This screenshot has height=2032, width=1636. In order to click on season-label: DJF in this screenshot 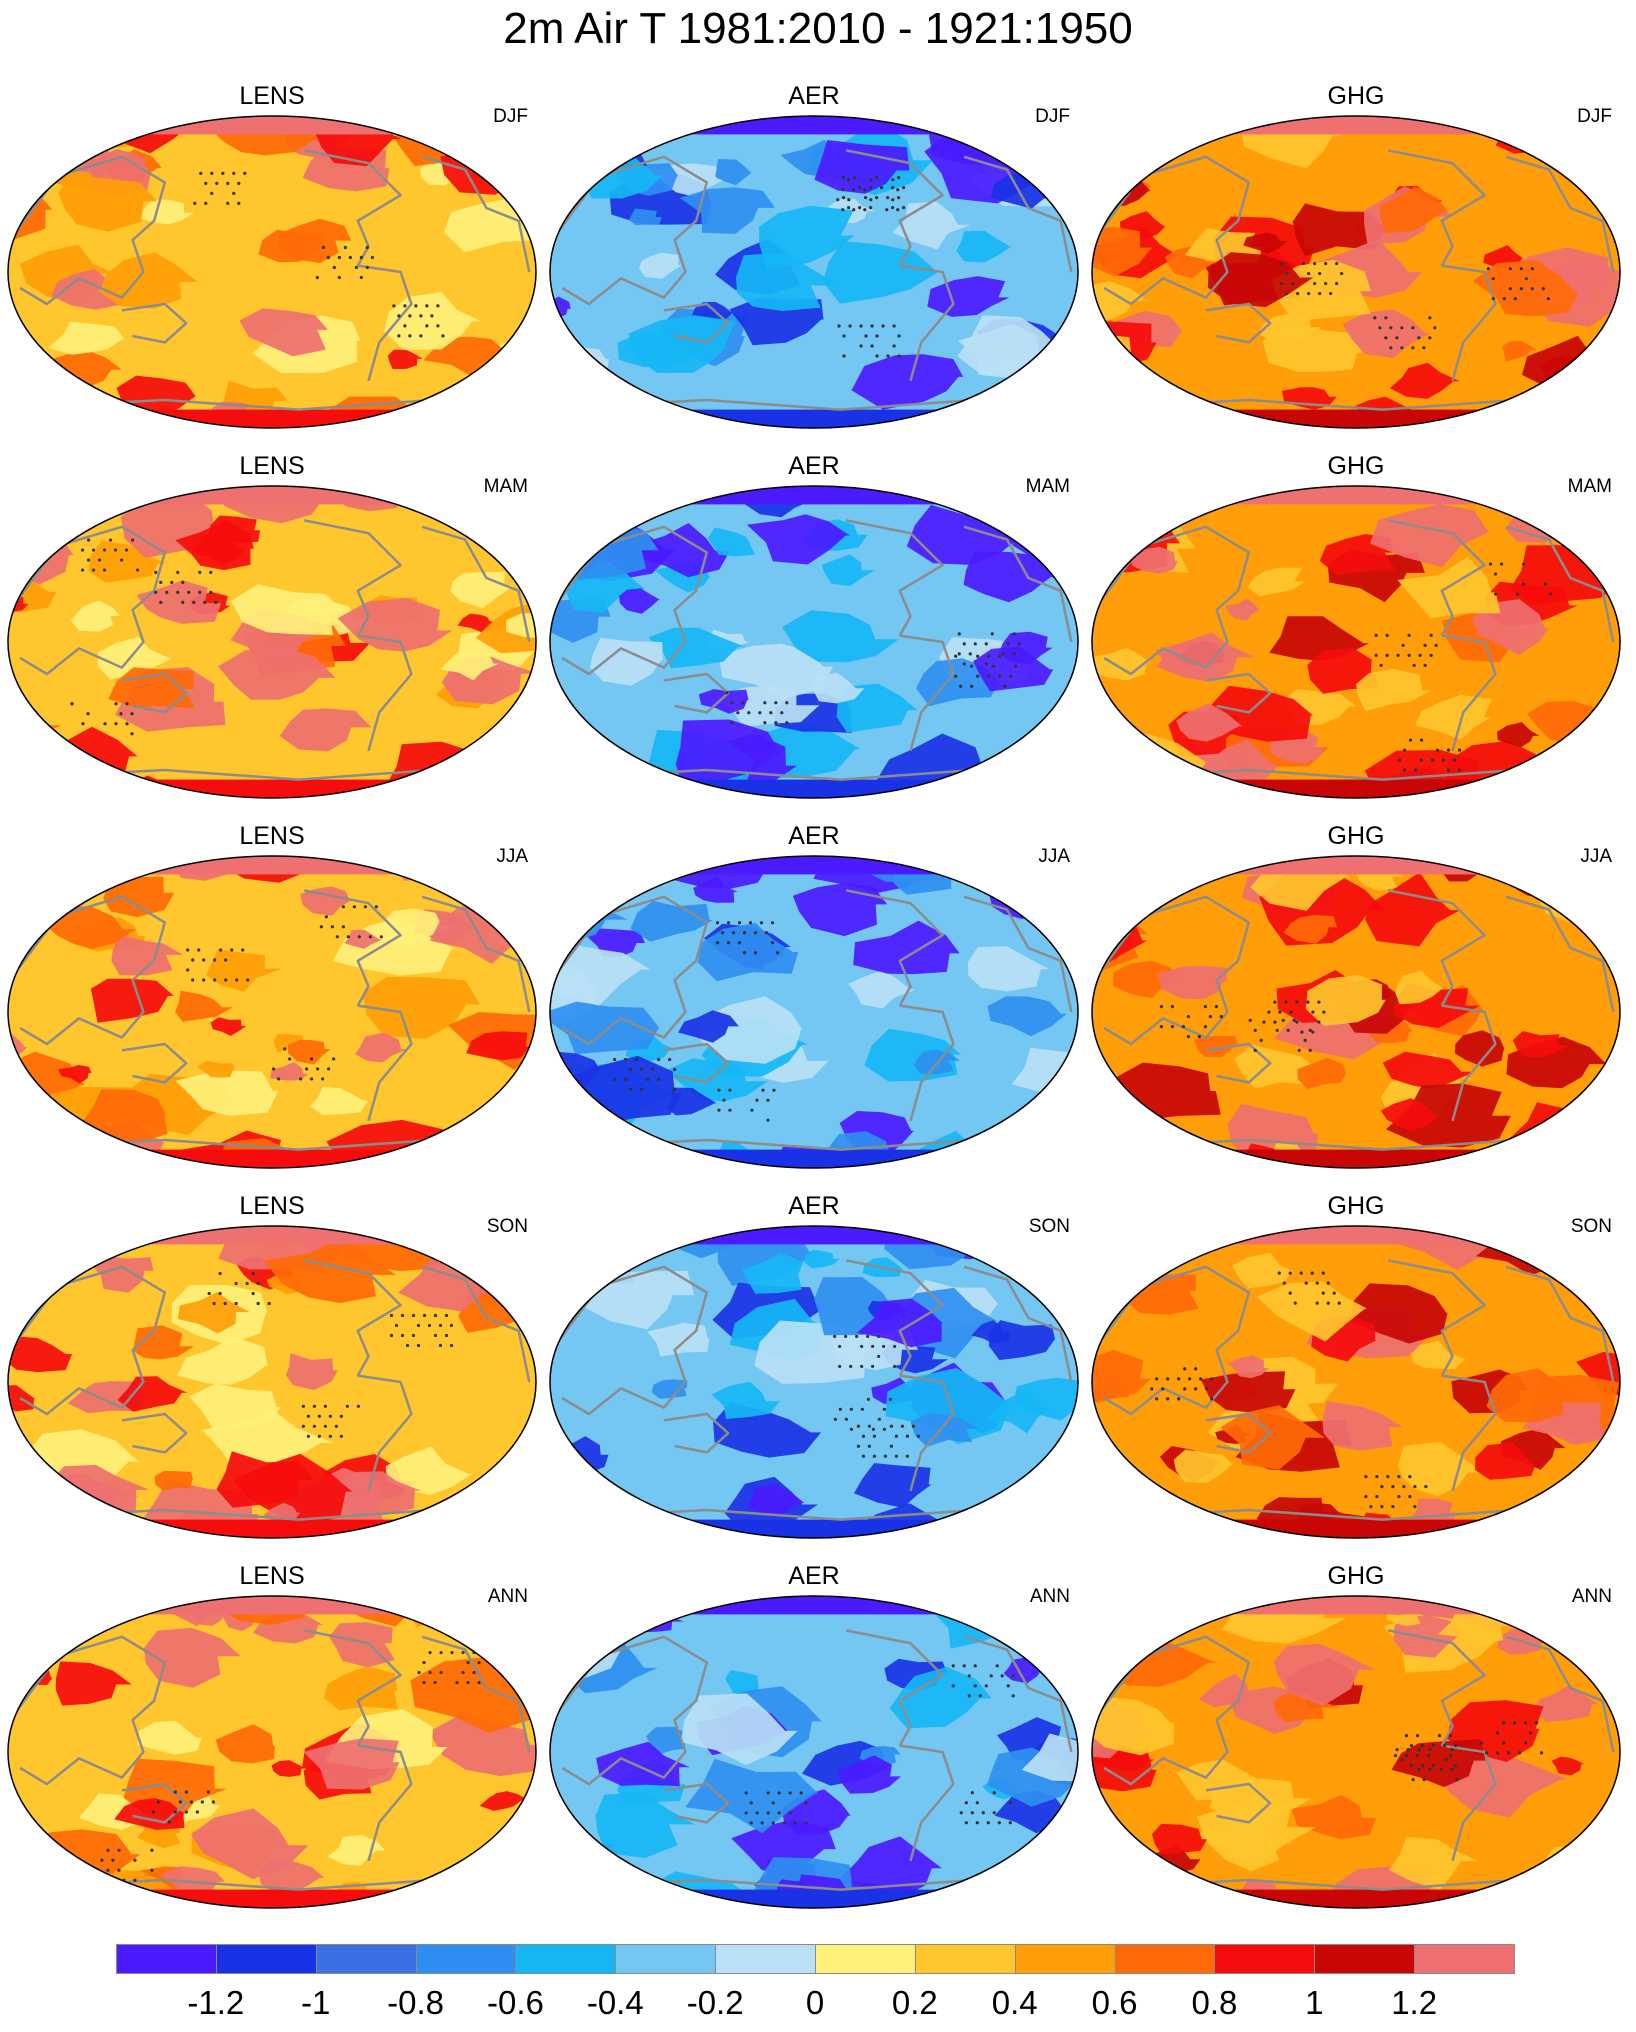, I will do `click(1052, 116)`.